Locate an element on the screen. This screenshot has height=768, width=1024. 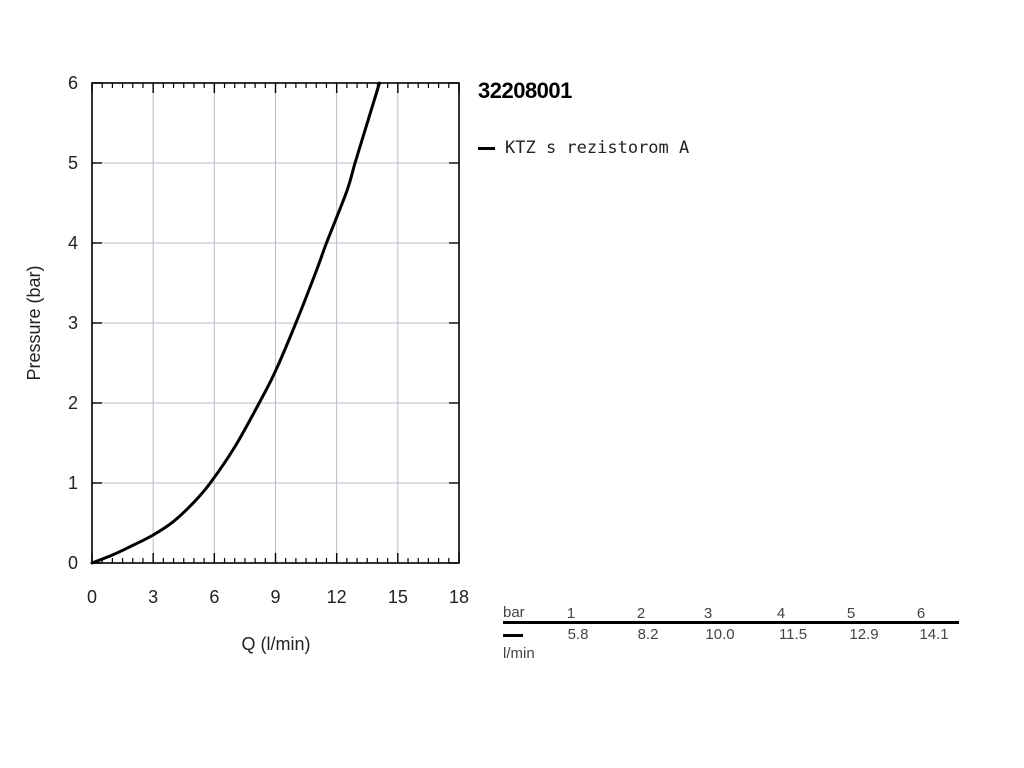
legend: KTZ s rezistorom A is located at coordinates (583, 148).